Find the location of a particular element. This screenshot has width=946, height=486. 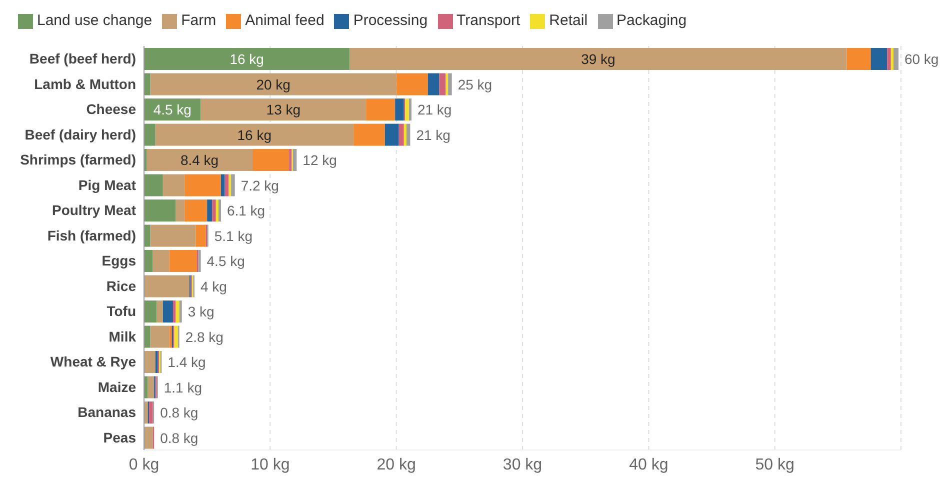

data-label: 8.4 kg is located at coordinates (199, 160).